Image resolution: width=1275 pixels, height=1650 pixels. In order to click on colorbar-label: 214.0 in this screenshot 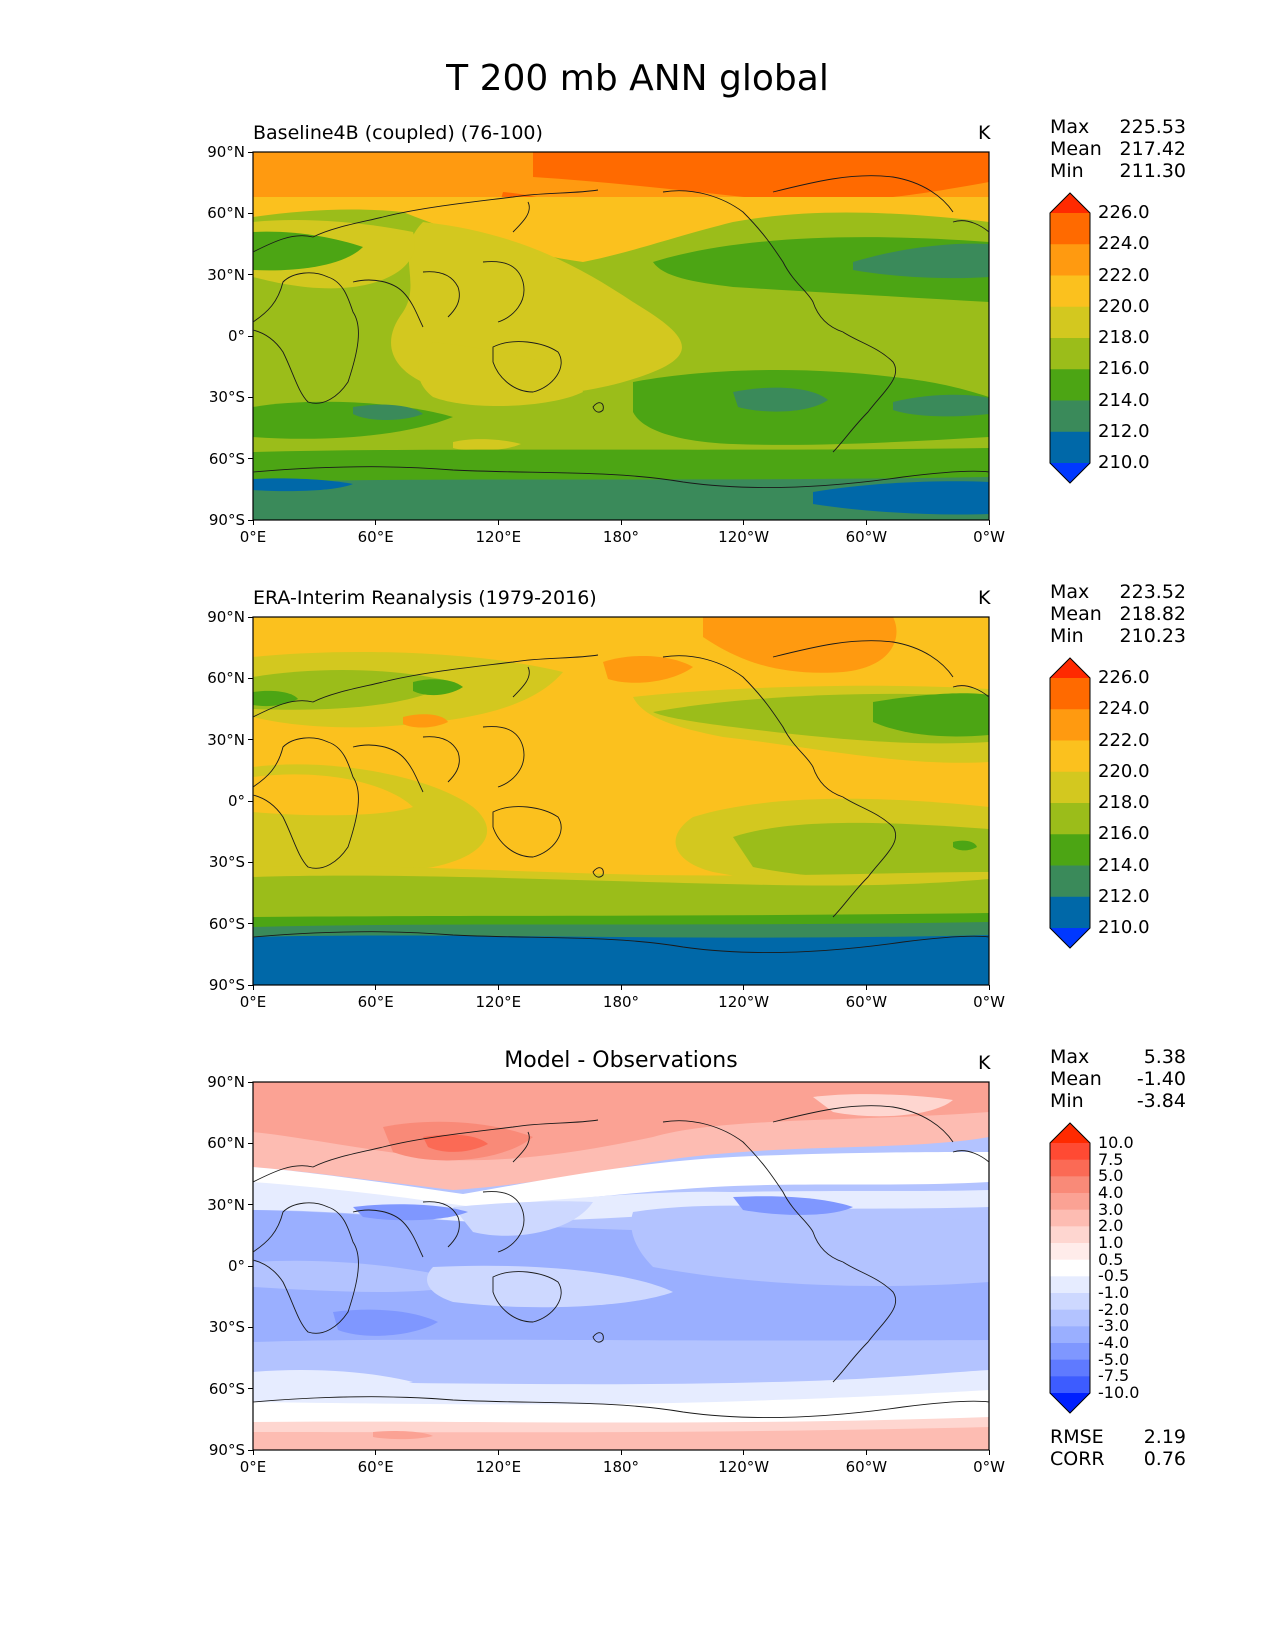, I will do `click(1124, 865)`.